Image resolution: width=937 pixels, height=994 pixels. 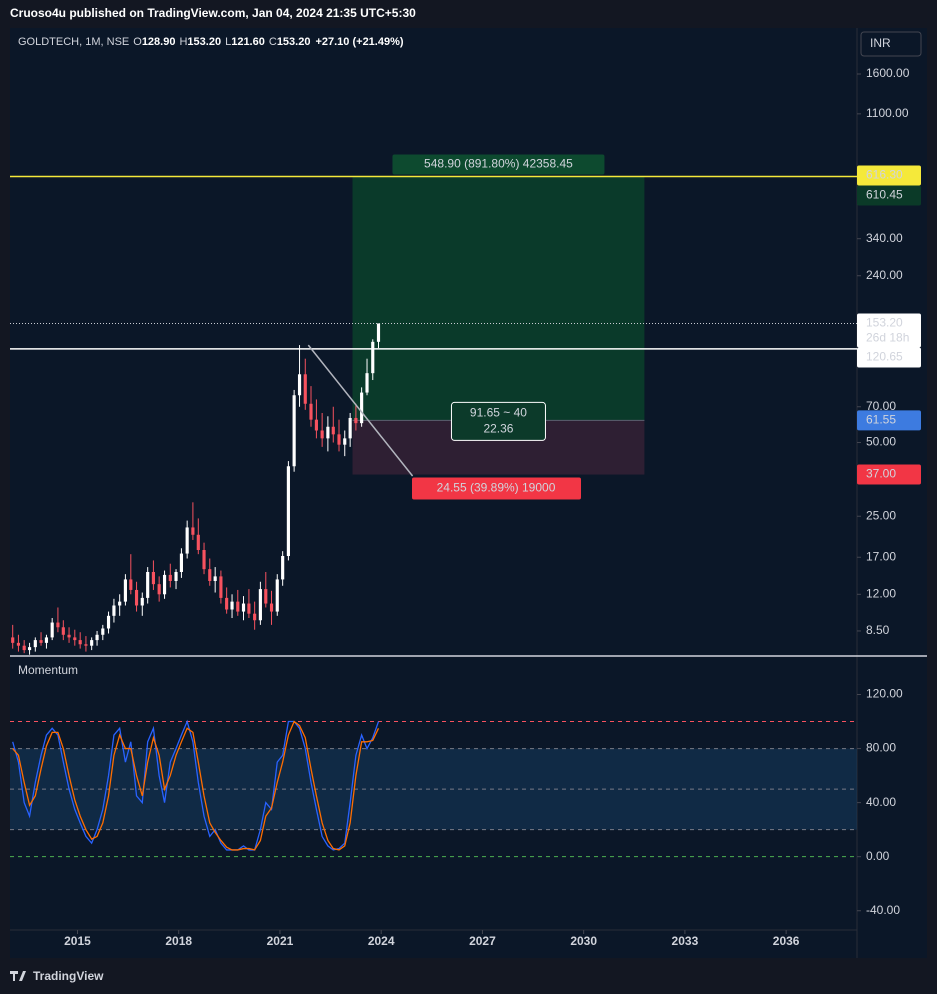 I want to click on price-label: 616.30, so click(x=884, y=175).